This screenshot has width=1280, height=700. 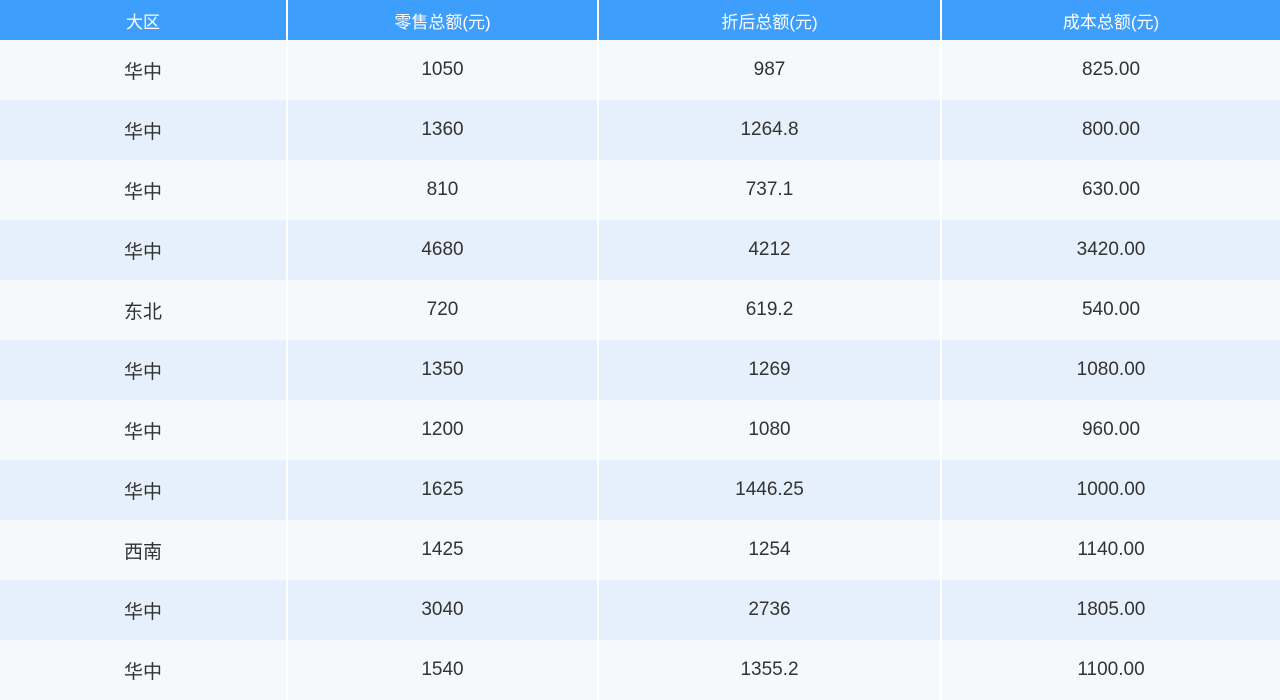 I want to click on cell-cost_total: 1100.00, so click(x=1111, y=669).